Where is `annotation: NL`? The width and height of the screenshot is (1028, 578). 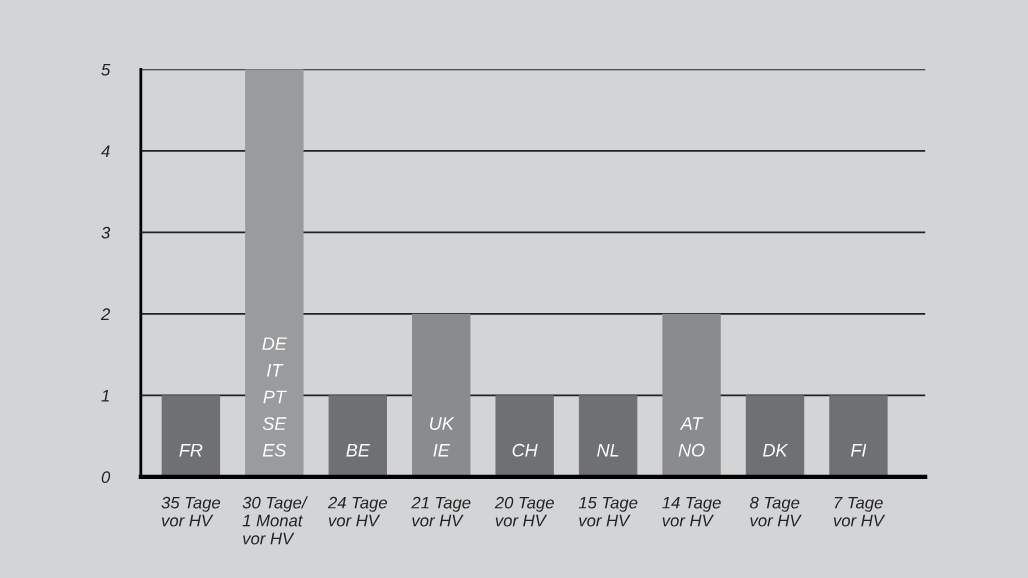
annotation: NL is located at coordinates (608, 450).